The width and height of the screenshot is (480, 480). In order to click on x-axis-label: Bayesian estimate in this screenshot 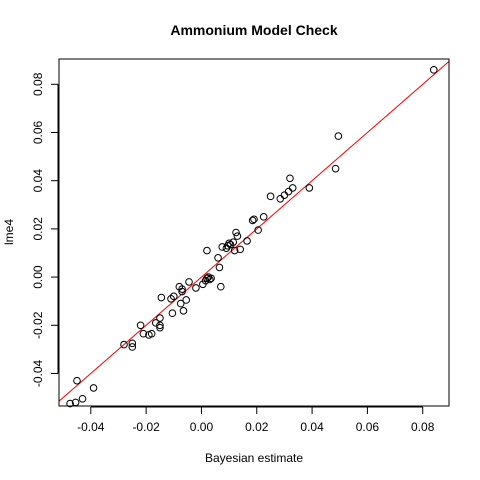, I will do `click(254, 458)`.